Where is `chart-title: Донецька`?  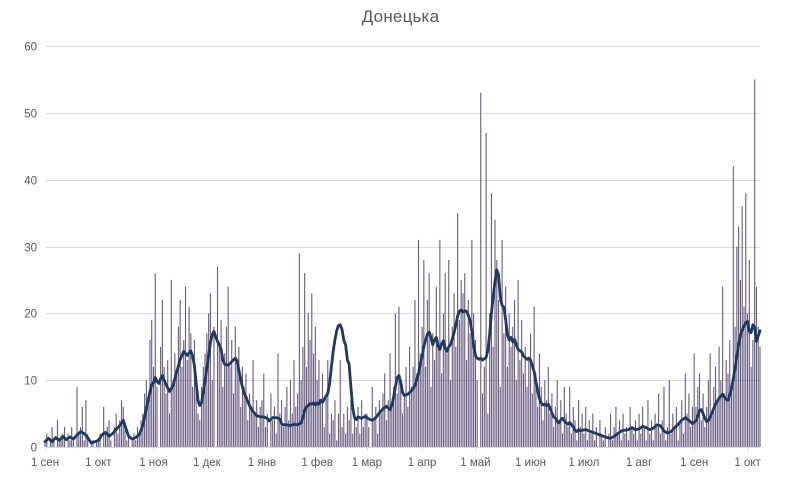 chart-title: Донецька is located at coordinates (400, 16).